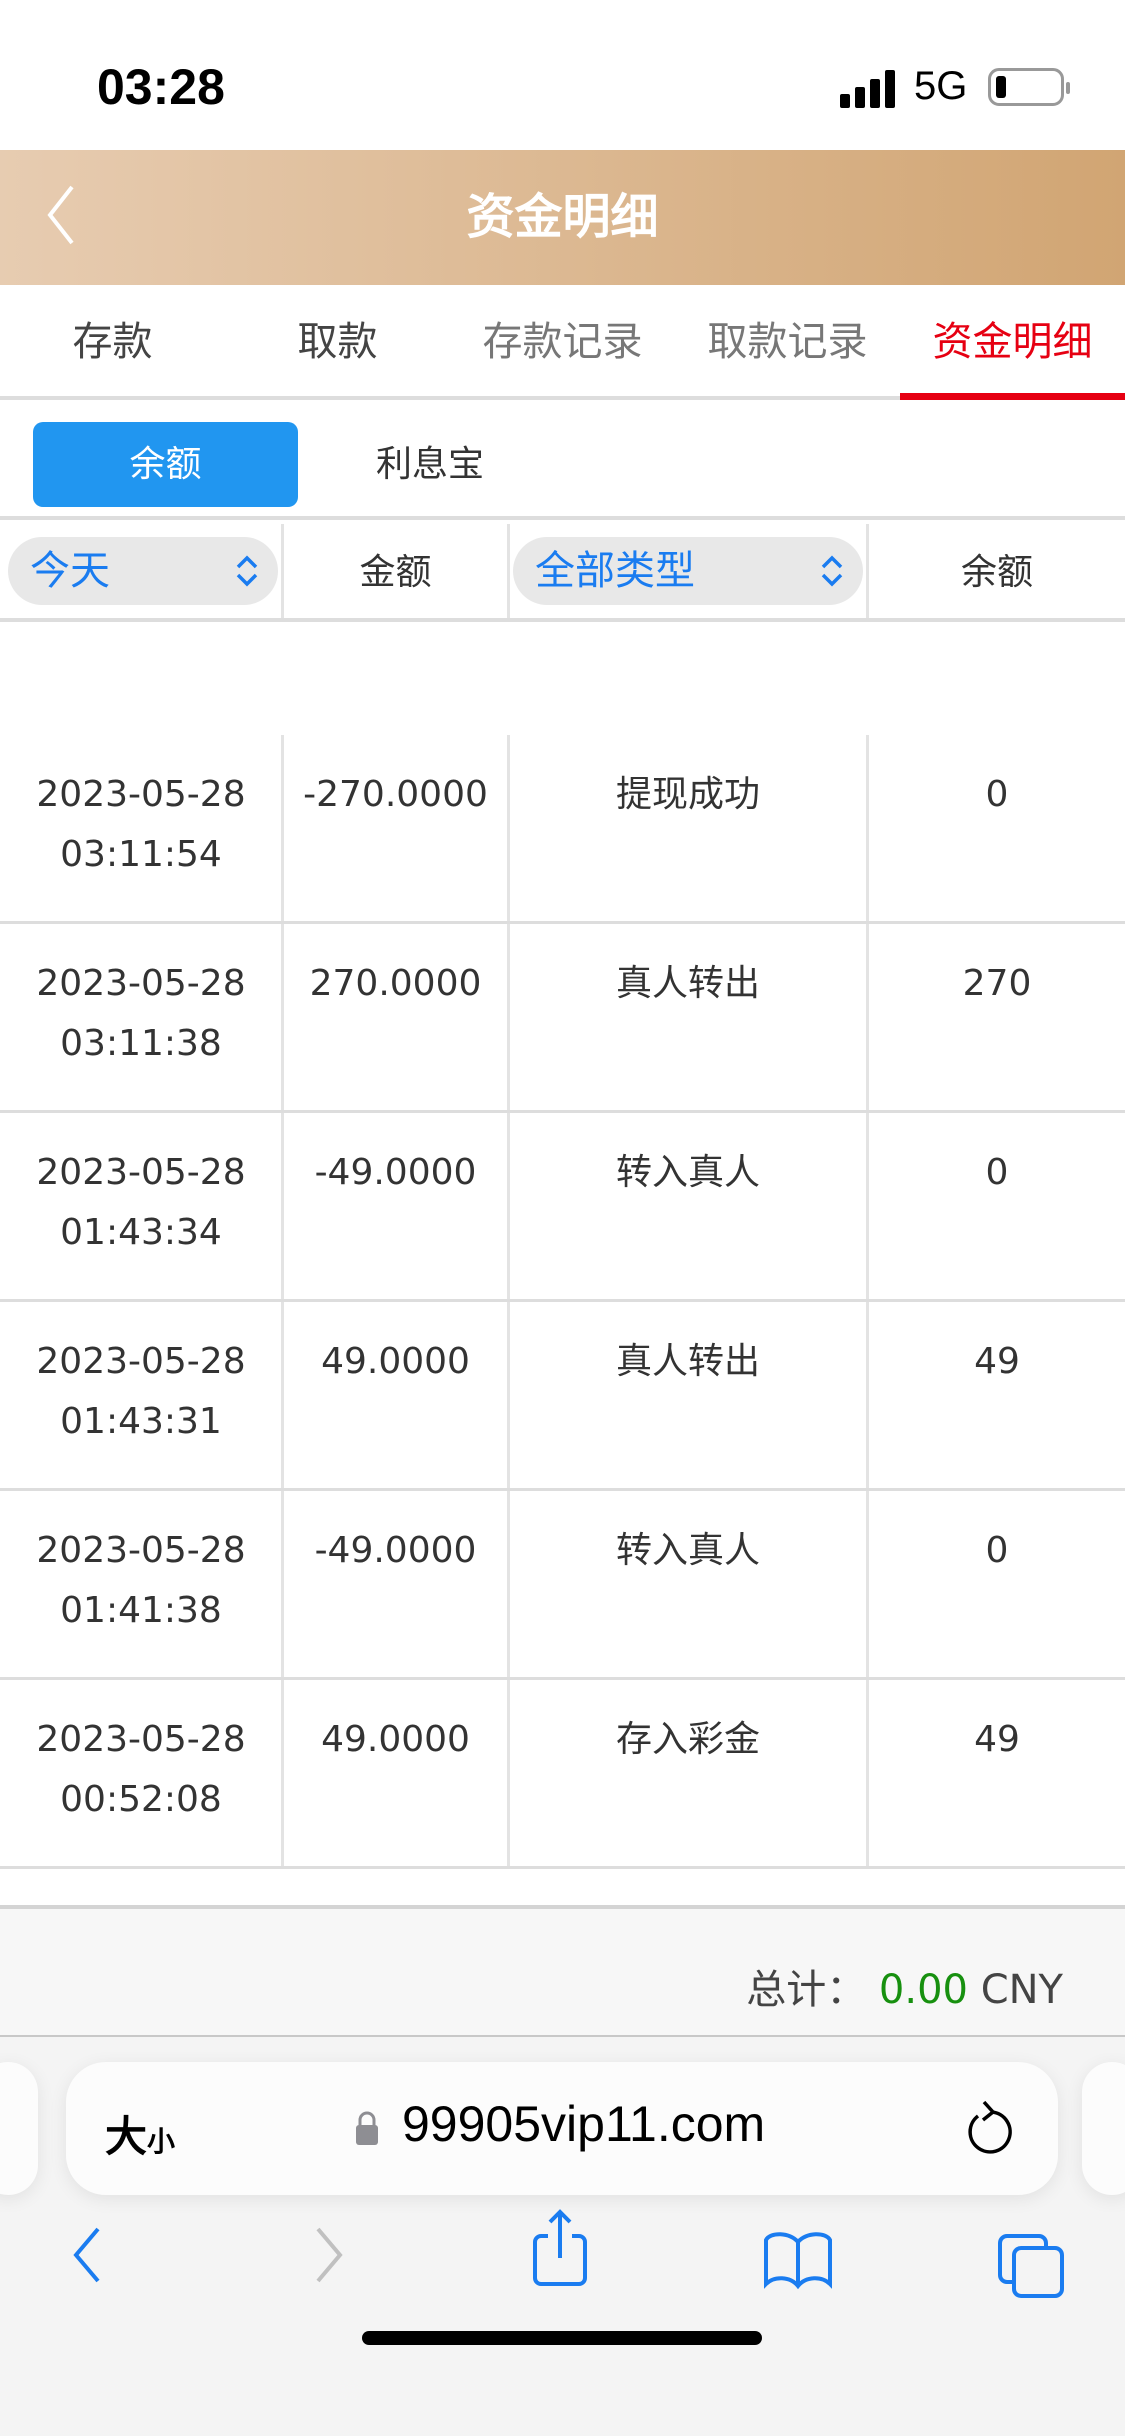 The image size is (1125, 2436). I want to click on home-indicator, so click(562, 2338).